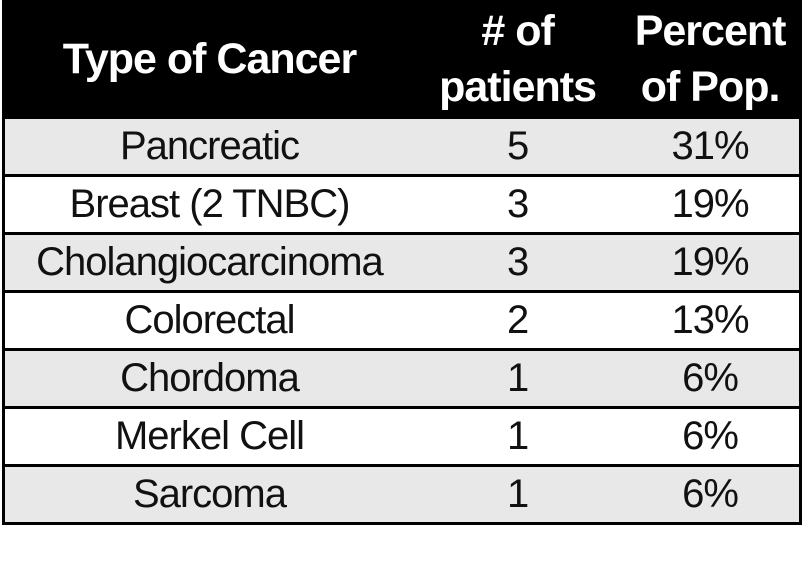 The height and width of the screenshot is (566, 804). I want to click on cell-type: Merkel Cell, so click(208, 436).